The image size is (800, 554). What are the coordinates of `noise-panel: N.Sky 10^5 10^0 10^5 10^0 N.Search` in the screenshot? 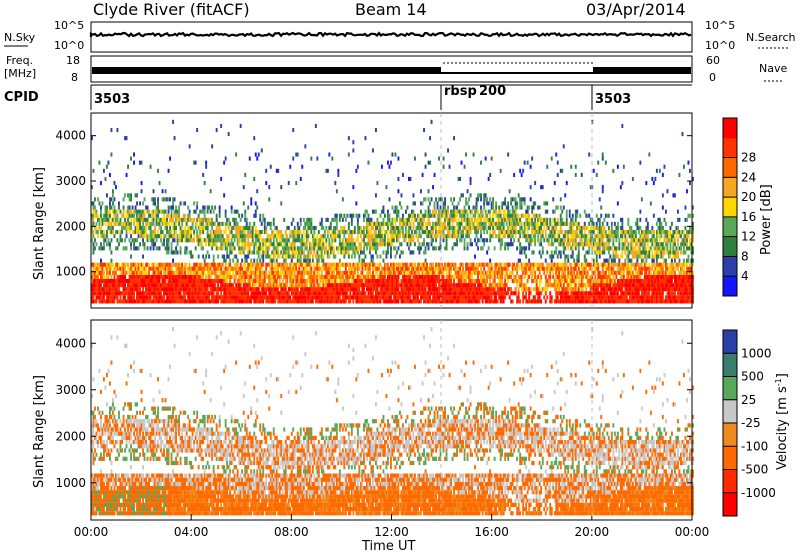 It's located at (400, 35).